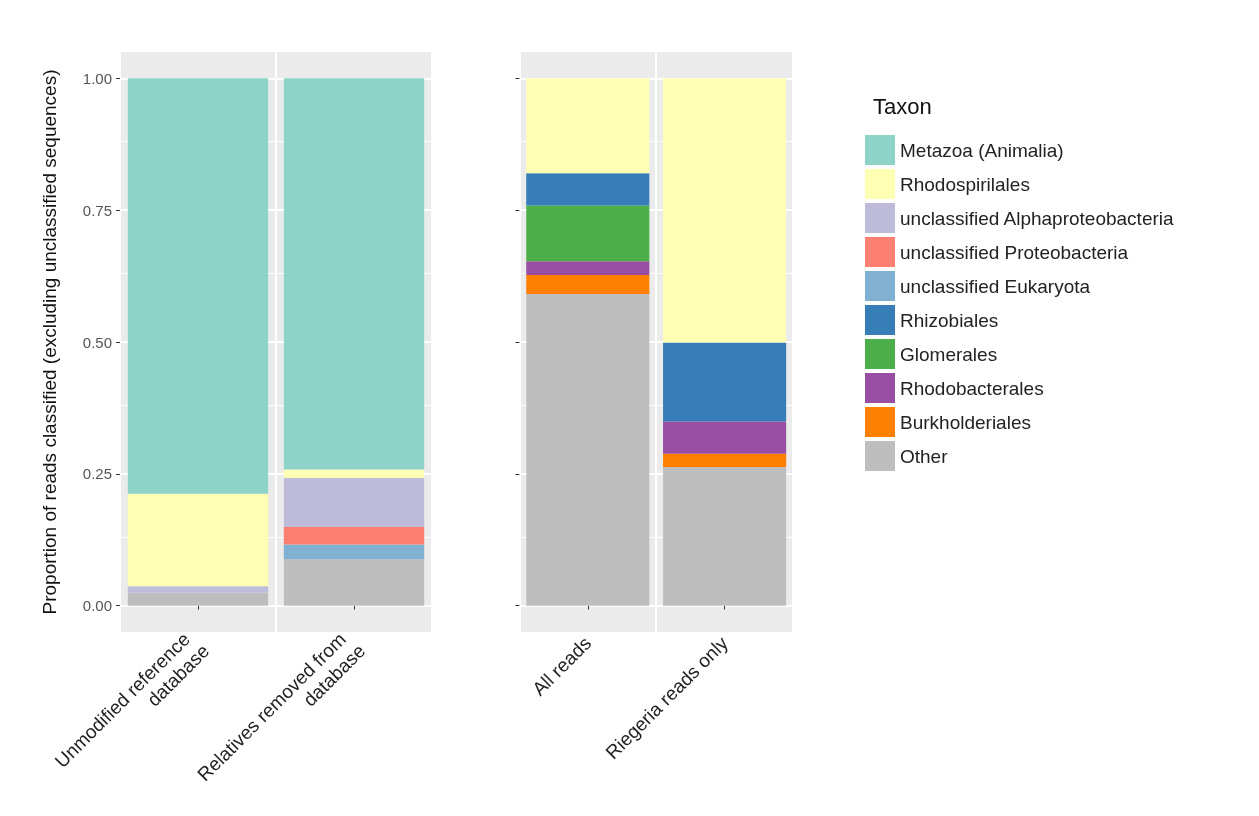  Describe the element at coordinates (949, 354) in the screenshot. I see `legend-label: Glomerales` at that location.